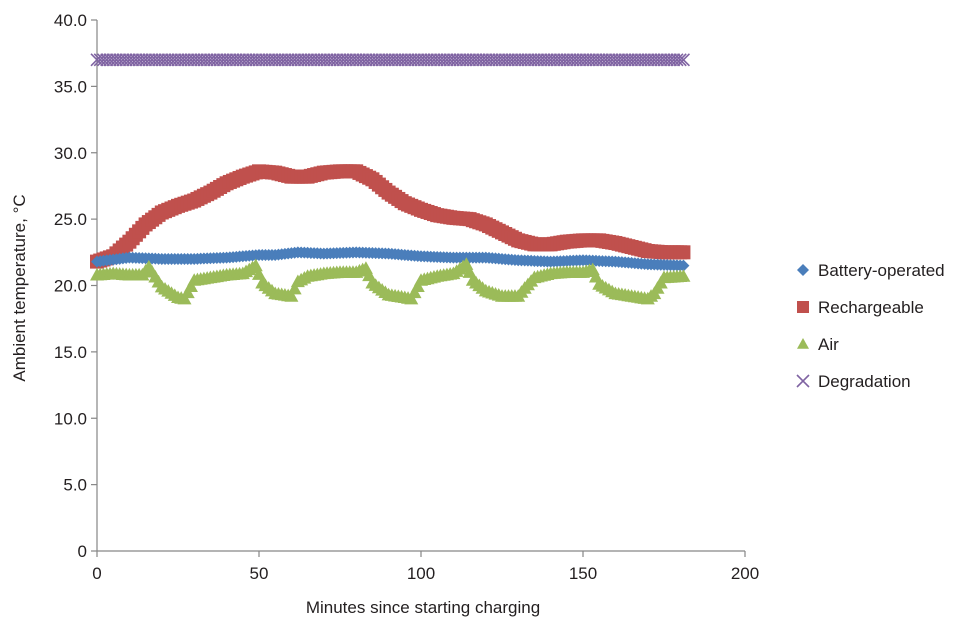 The width and height of the screenshot is (977, 625). I want to click on legend-marker, so click(803, 307).